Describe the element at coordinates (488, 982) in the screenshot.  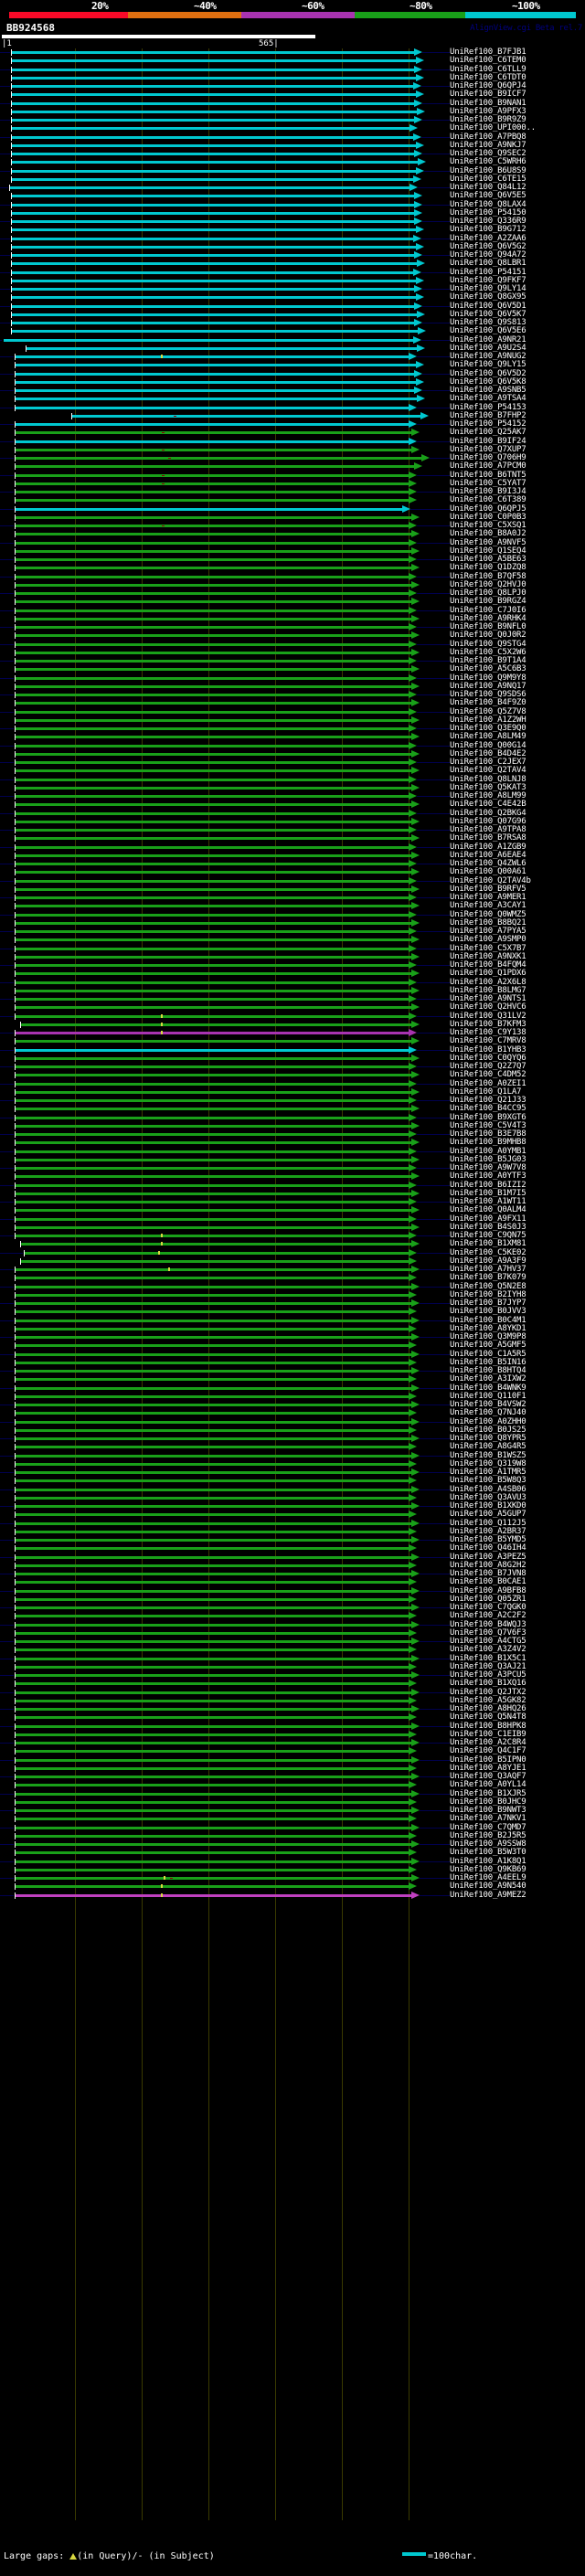
I see `hit-id-label: UniRef100_A2X6L8` at that location.